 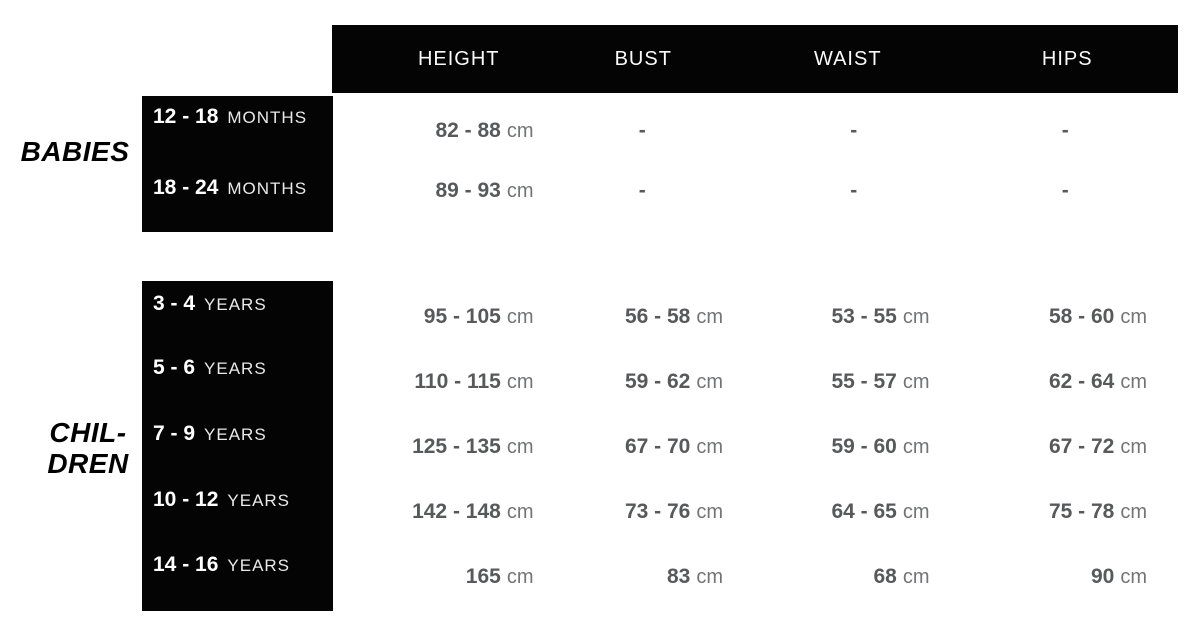 I want to click on cell-hips: 67 - 72 cm, so click(x=1073, y=447).